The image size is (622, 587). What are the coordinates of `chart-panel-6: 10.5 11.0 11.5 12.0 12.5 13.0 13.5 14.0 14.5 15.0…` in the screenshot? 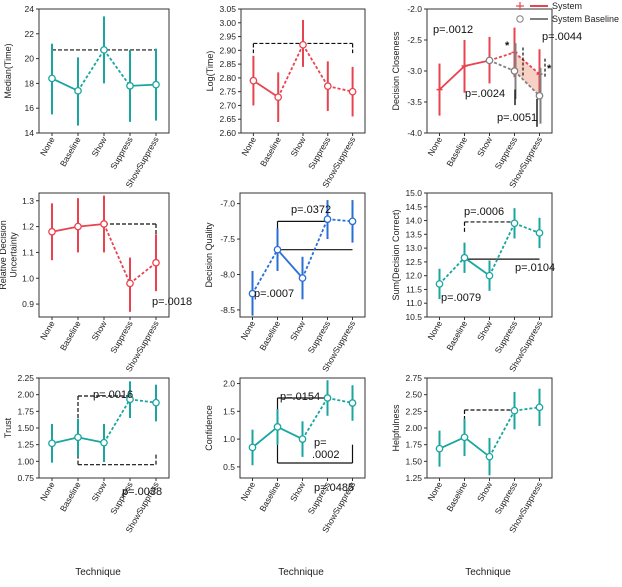 It's located at (473, 281).